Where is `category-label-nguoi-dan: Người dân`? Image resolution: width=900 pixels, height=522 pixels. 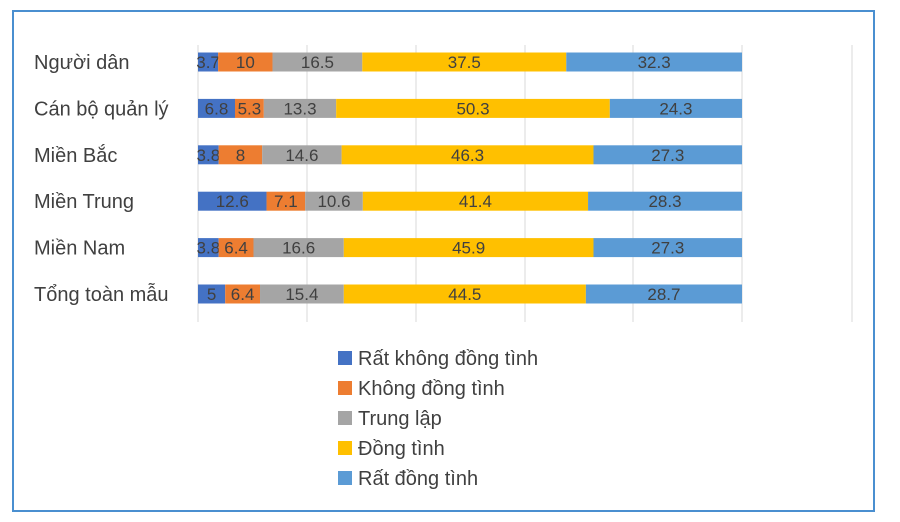
category-label-nguoi-dan: Người dân is located at coordinates (81, 63).